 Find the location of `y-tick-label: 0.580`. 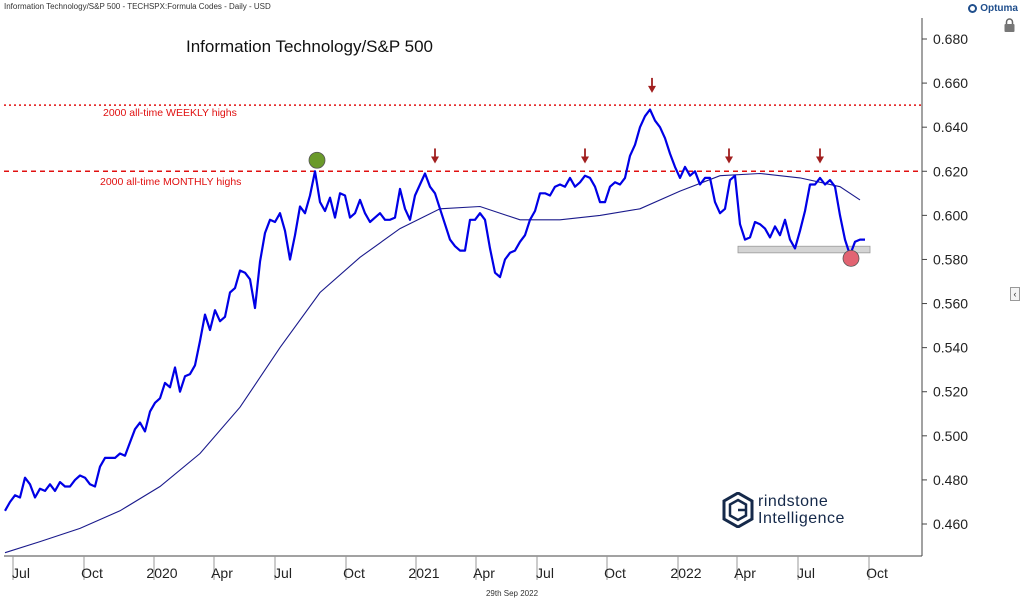

y-tick-label: 0.580 is located at coordinates (950, 259).